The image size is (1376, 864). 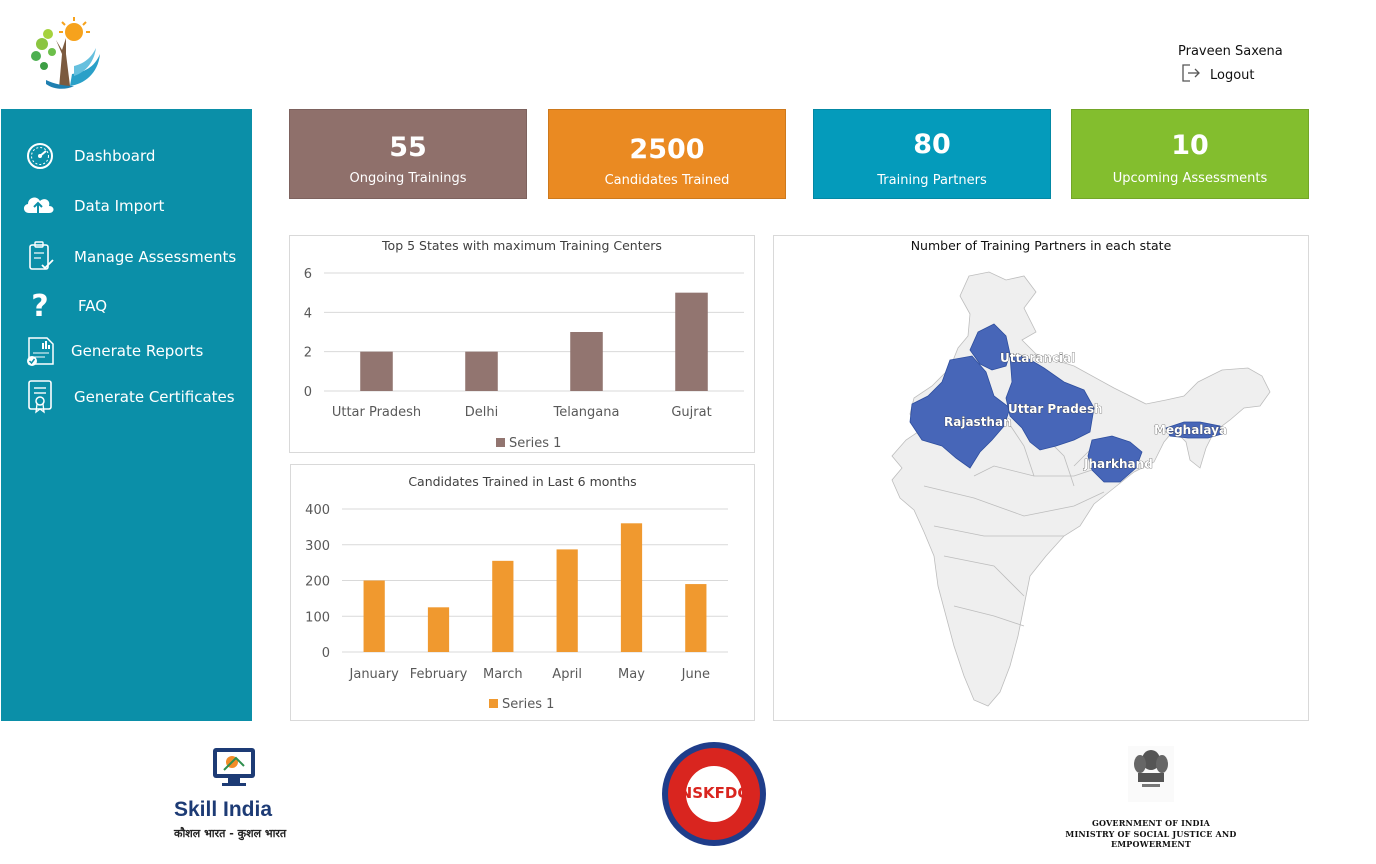 I want to click on stat-value: 80, so click(x=932, y=144).